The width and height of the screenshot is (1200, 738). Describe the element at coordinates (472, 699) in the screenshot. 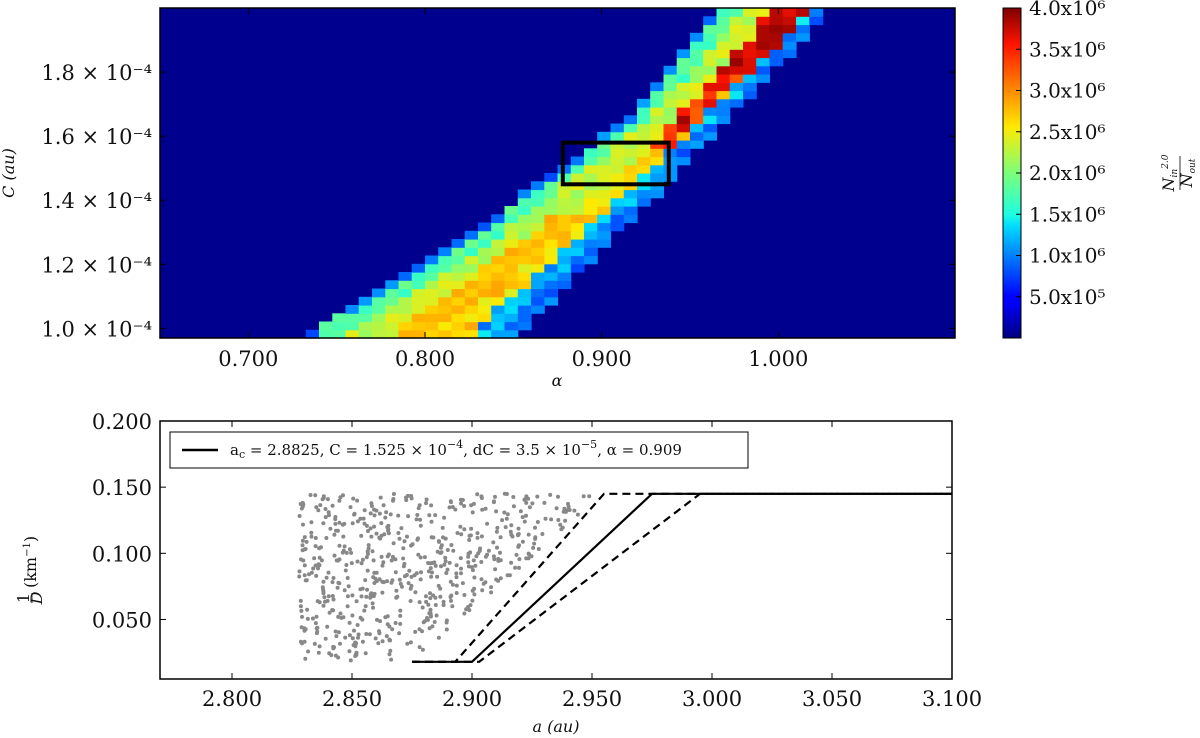

I see `scatter-x-tick-label: 2.900` at that location.